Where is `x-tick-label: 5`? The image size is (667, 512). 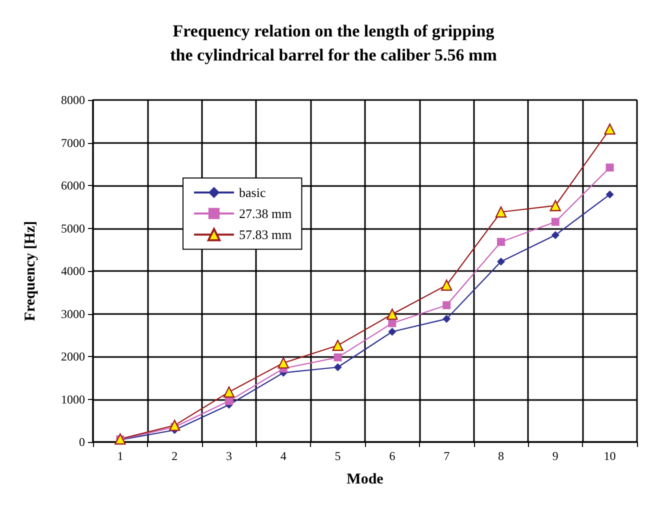 x-tick-label: 5 is located at coordinates (337, 456).